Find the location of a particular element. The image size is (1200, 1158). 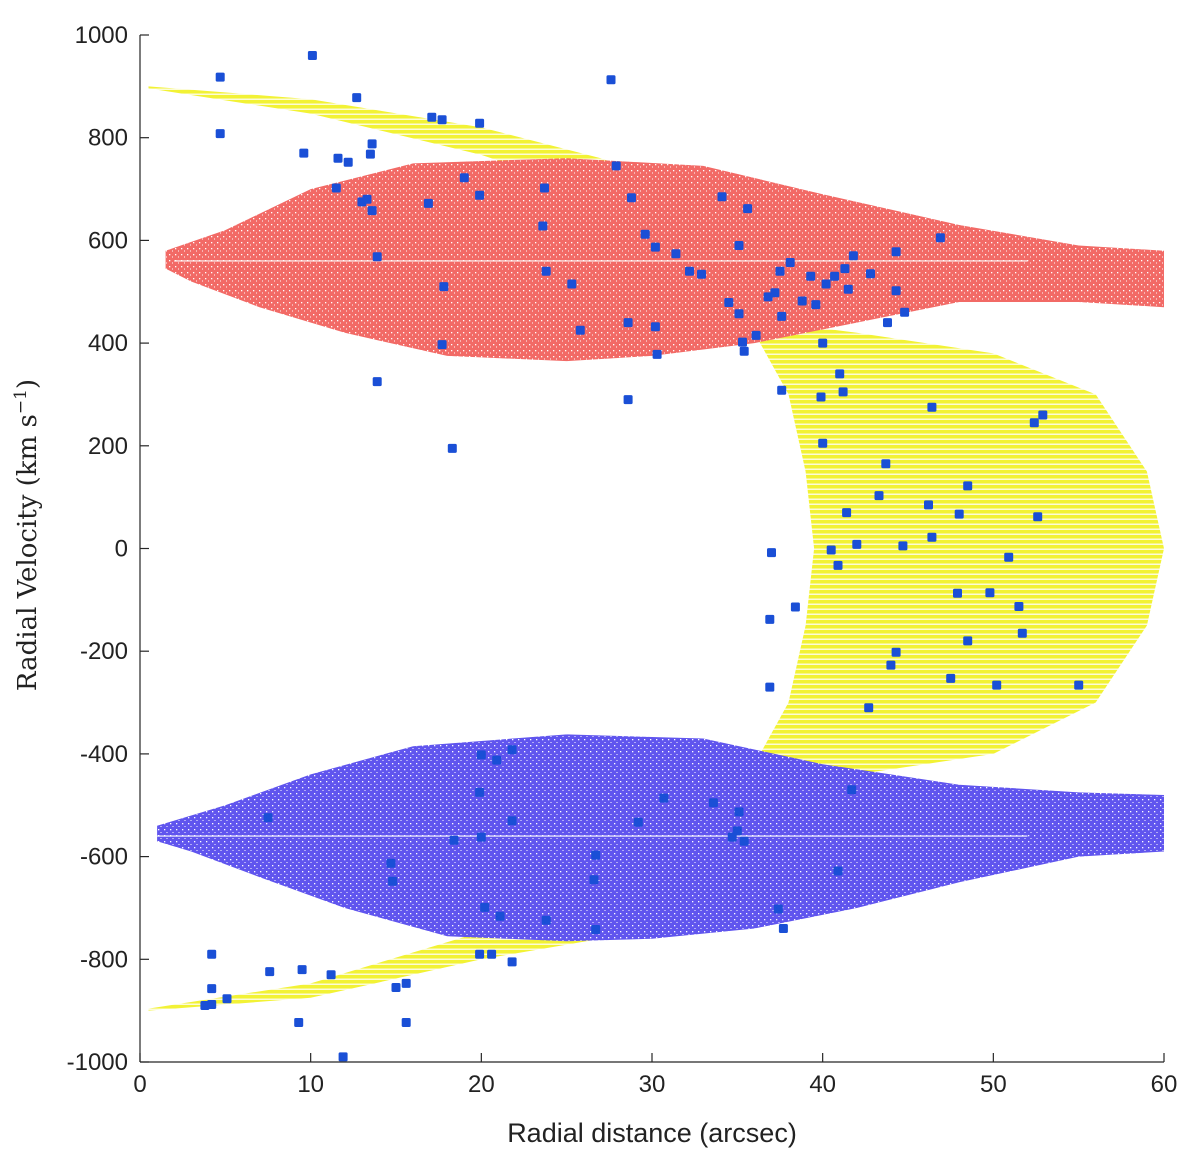

y-tick-label: 800 is located at coordinates (108, 138).